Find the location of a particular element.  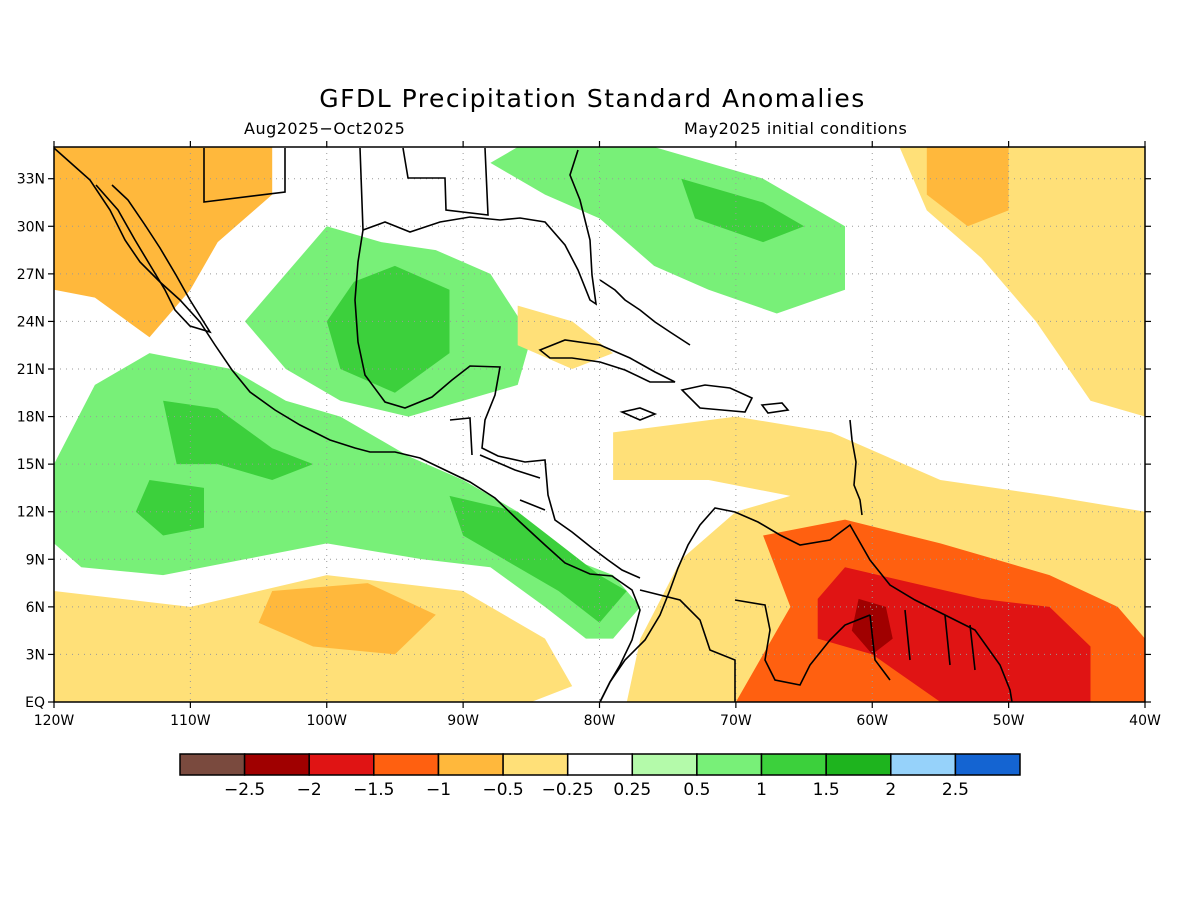

hispaniola is located at coordinates (717, 398).